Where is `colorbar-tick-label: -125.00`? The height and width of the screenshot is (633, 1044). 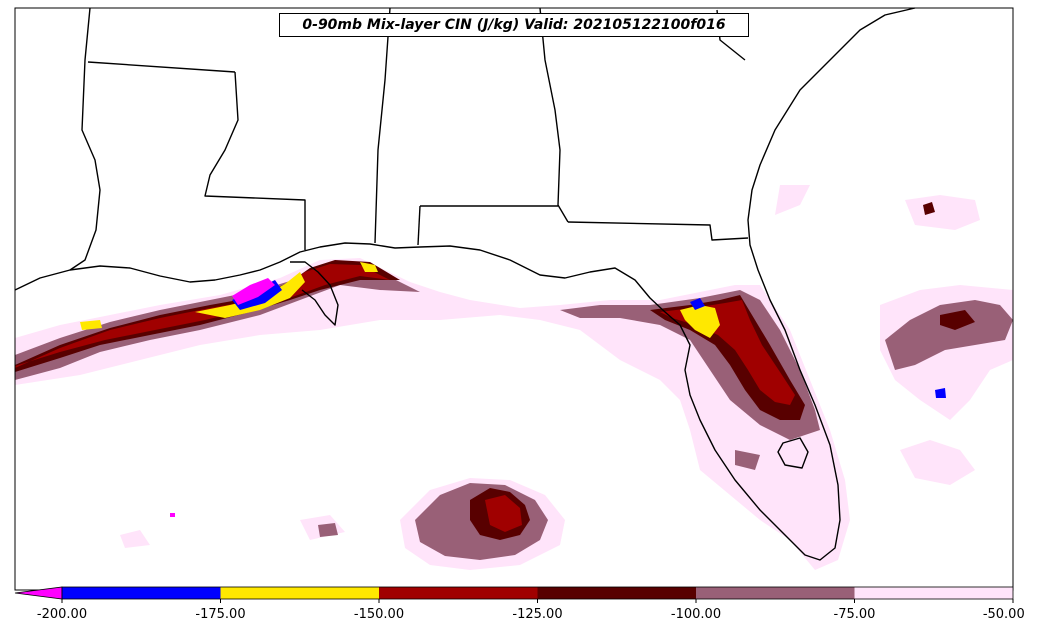
colorbar-tick-label: -125.00 is located at coordinates (537, 614).